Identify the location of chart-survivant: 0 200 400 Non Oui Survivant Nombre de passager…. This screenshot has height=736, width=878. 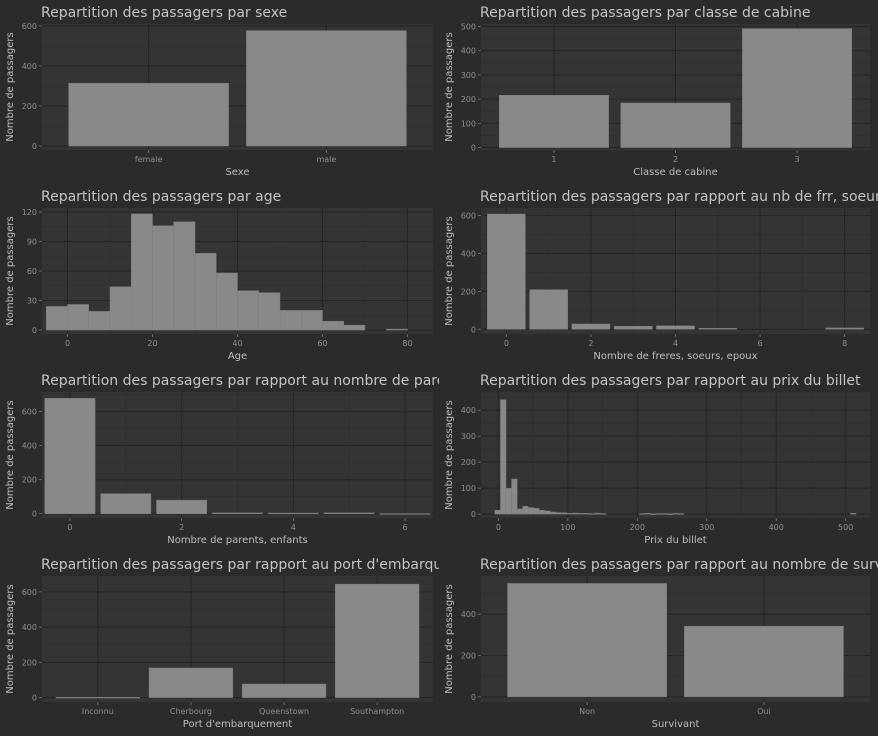
(661, 643).